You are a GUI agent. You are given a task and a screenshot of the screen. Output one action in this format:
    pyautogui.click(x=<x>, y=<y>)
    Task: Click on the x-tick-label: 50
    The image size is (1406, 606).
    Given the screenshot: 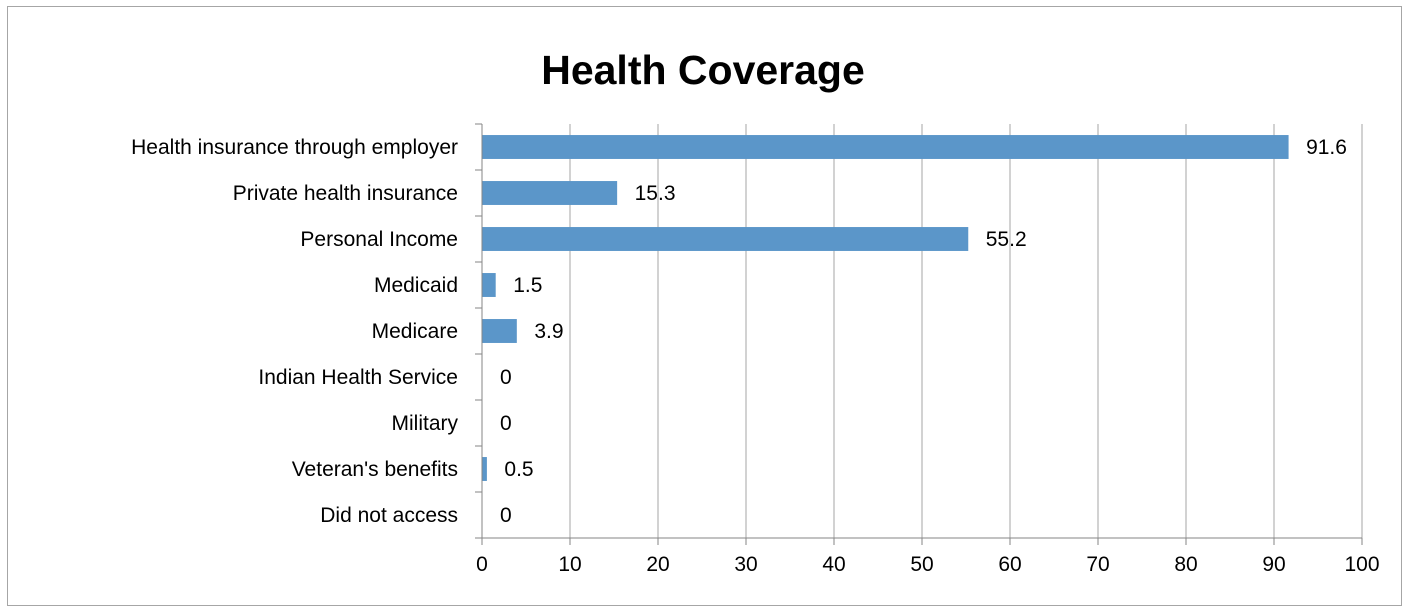 What is the action you would take?
    pyautogui.click(x=921, y=564)
    